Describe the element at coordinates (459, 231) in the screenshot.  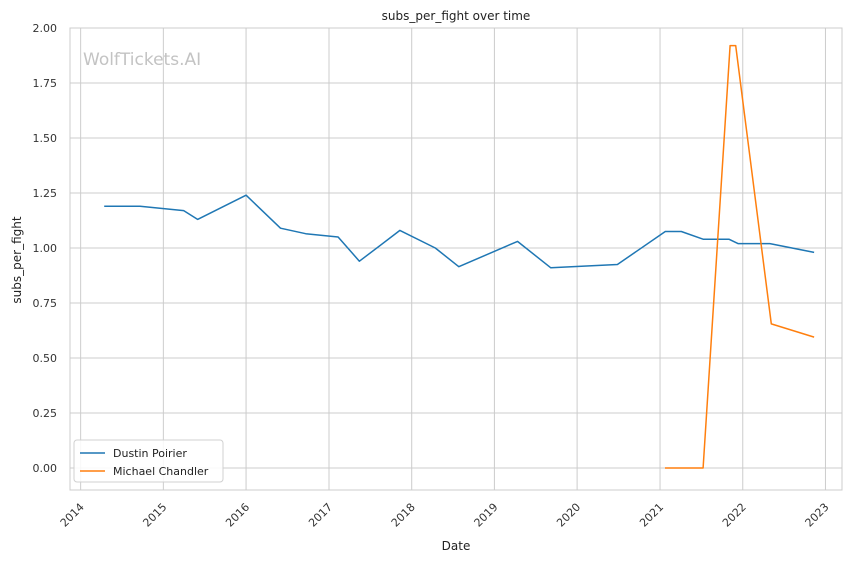
I see `series-line-dustin-poirier` at that location.